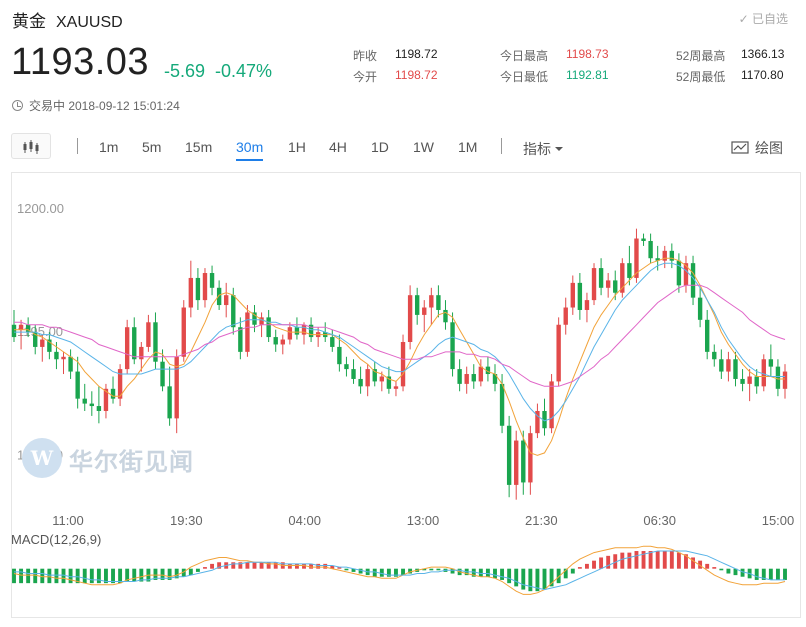 This screenshot has height=627, width=806. What do you see at coordinates (68, 520) in the screenshot?
I see `x-tick-label: 11:00` at bounding box center [68, 520].